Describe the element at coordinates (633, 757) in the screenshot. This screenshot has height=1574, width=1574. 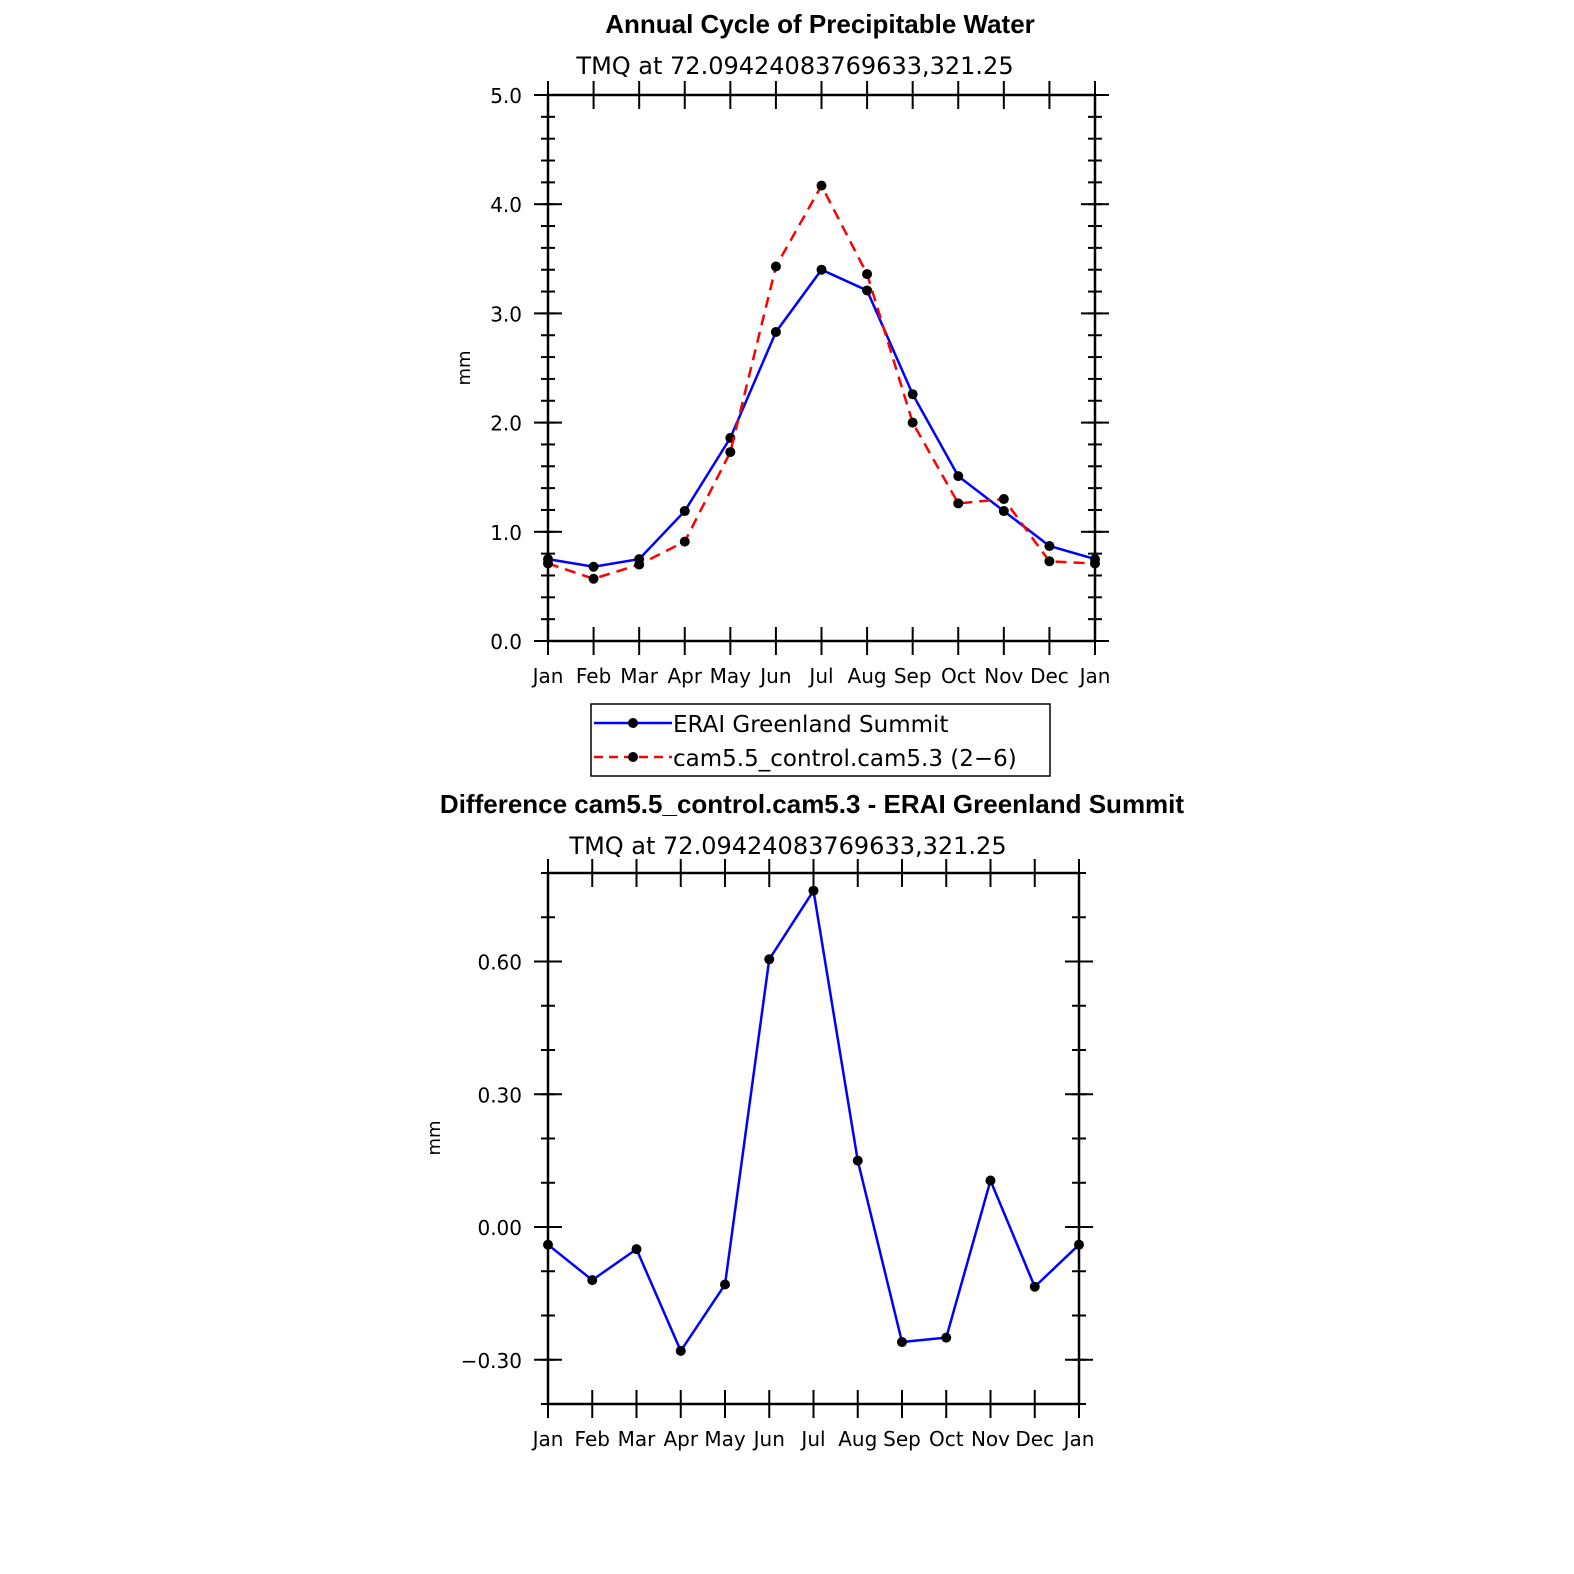
I see `legend-marker-cam` at that location.